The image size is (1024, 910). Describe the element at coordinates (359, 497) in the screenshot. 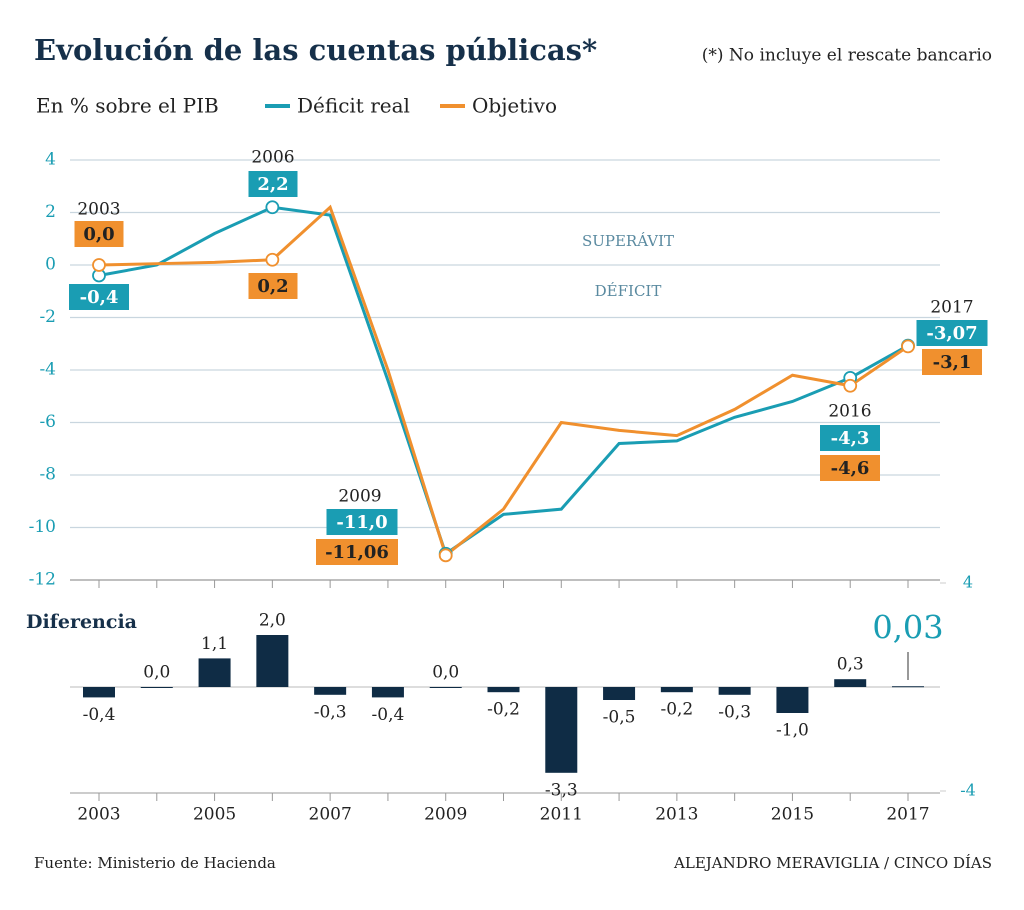

I see `callout-year: 2009` at that location.